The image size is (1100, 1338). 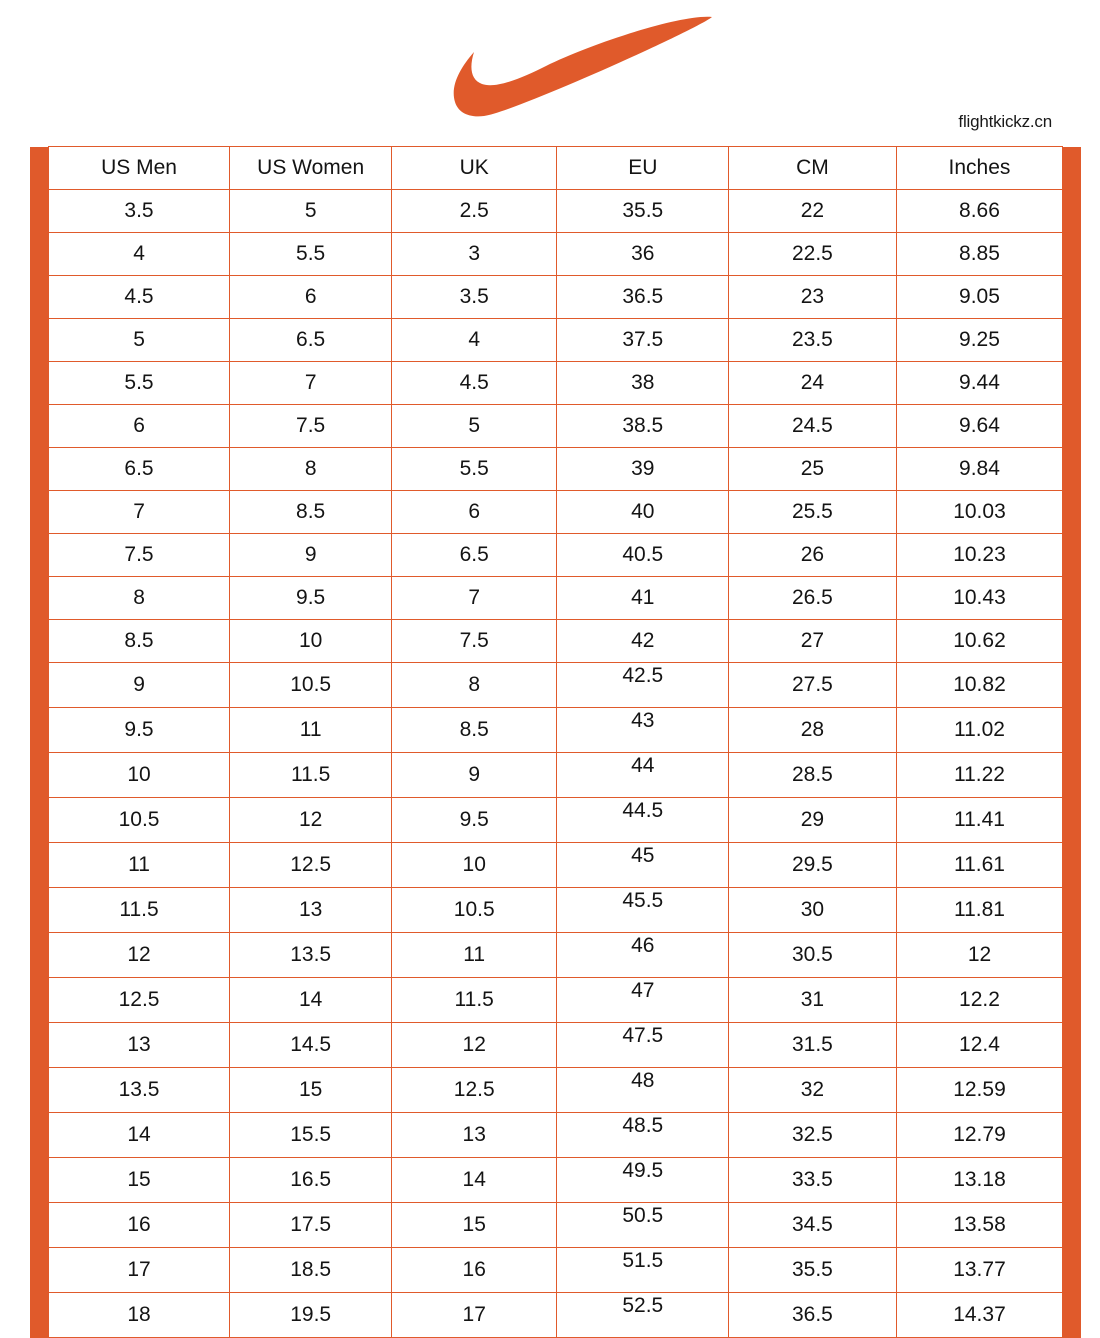 What do you see at coordinates (310, 383) in the screenshot?
I see `cell-us-women: 7` at bounding box center [310, 383].